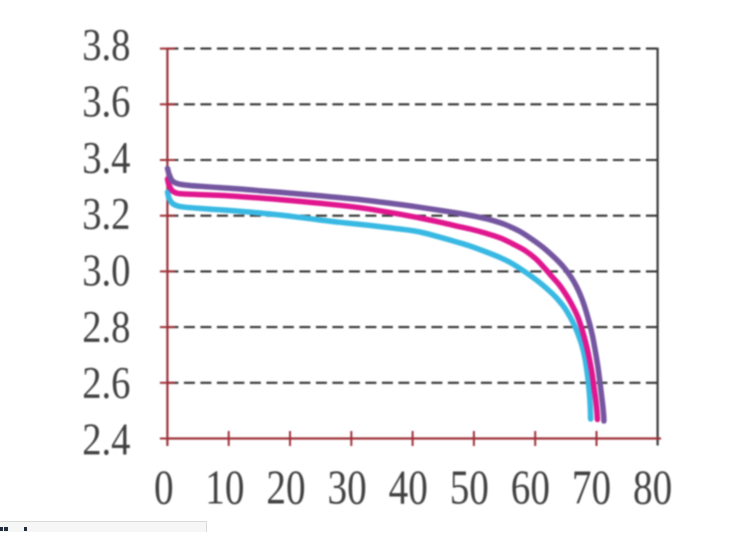 The height and width of the screenshot is (536, 748). Describe the element at coordinates (106, 214) in the screenshot. I see `svg-text: 3.2` at that location.